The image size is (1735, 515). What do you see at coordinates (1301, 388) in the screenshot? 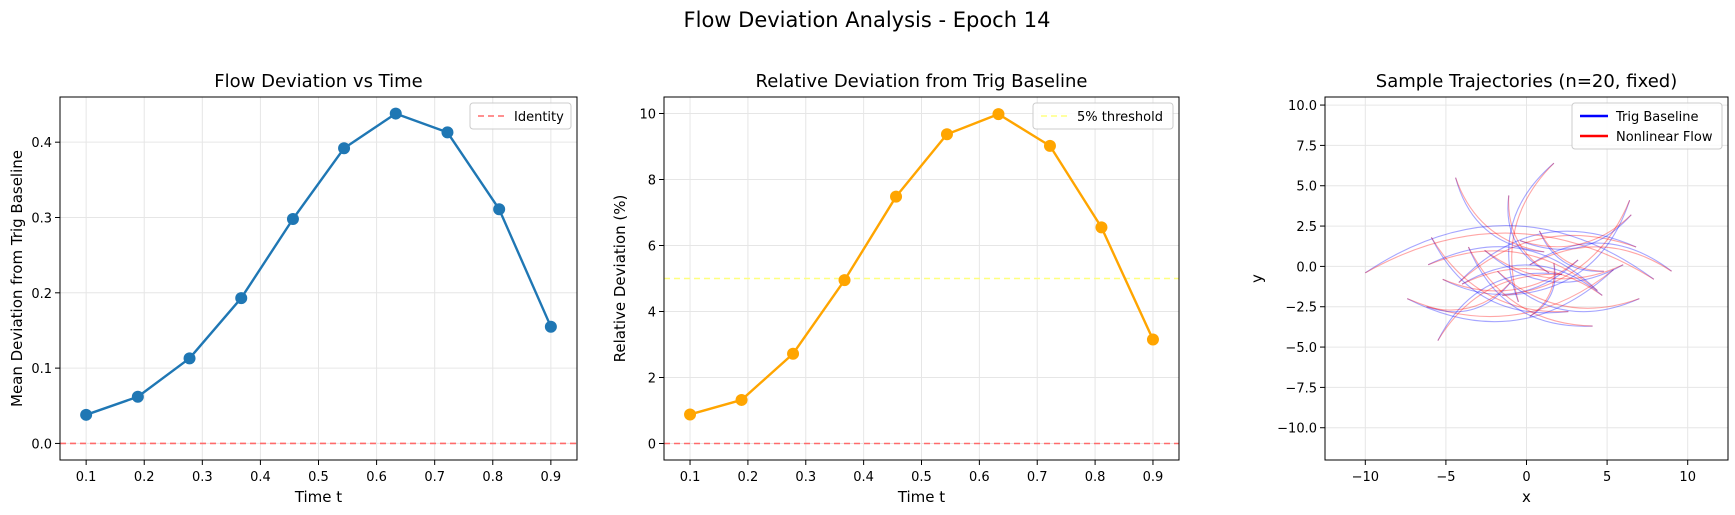
I see `y-tick-label: −7.5` at bounding box center [1301, 388].